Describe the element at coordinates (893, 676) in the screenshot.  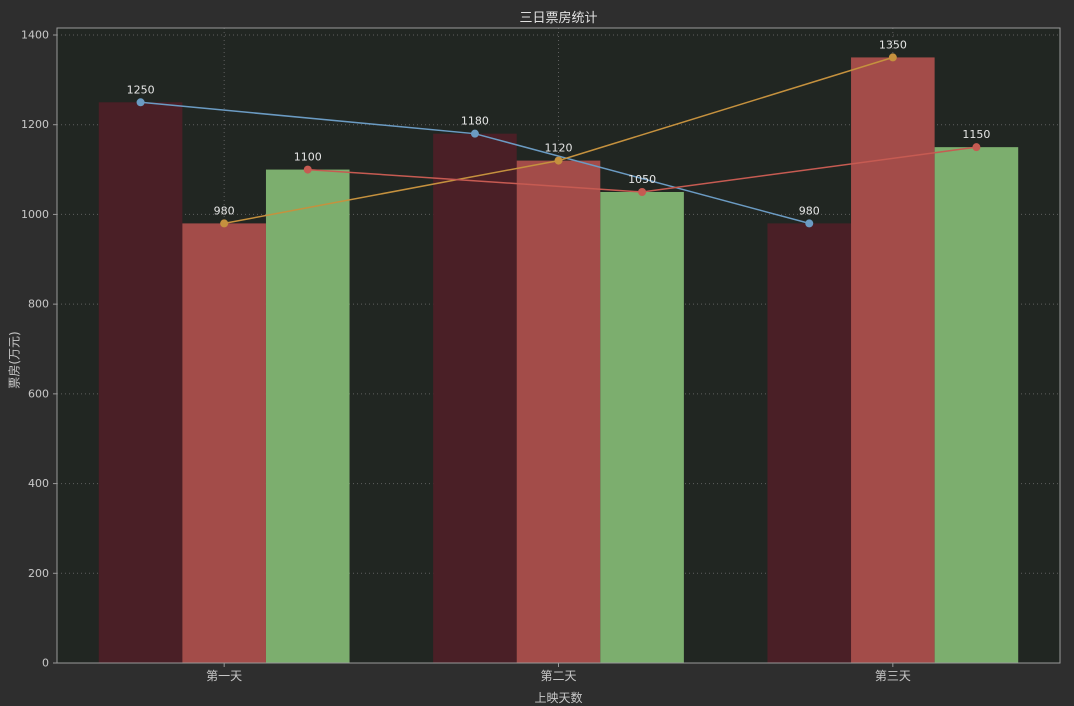
I see `x-tick-label: 第三天` at that location.